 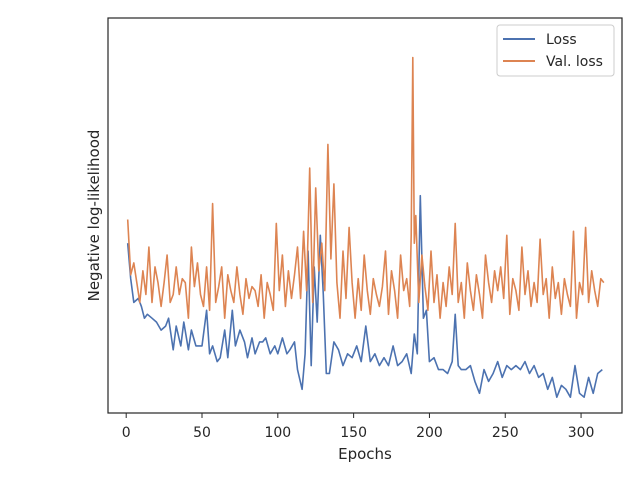 What do you see at coordinates (574, 62) in the screenshot?
I see `legend-label-val-loss: Val. loss` at bounding box center [574, 62].